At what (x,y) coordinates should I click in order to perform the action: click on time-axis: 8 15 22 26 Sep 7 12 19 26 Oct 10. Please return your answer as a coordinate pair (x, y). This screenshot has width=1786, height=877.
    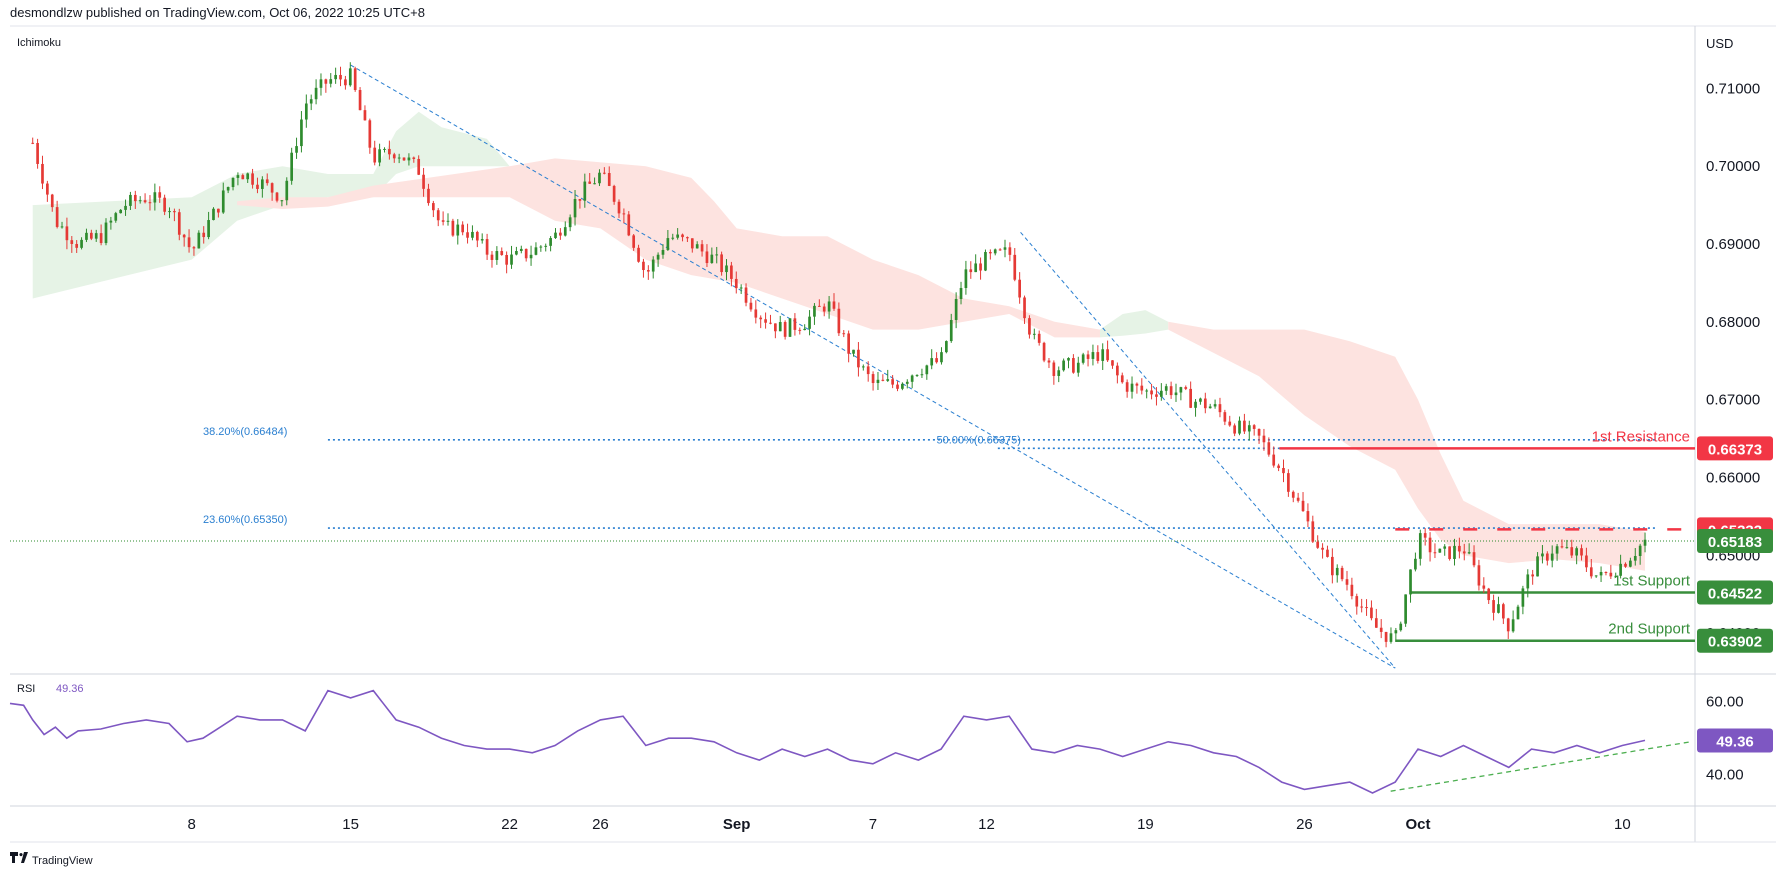
    Looking at the image, I should click on (908, 824).